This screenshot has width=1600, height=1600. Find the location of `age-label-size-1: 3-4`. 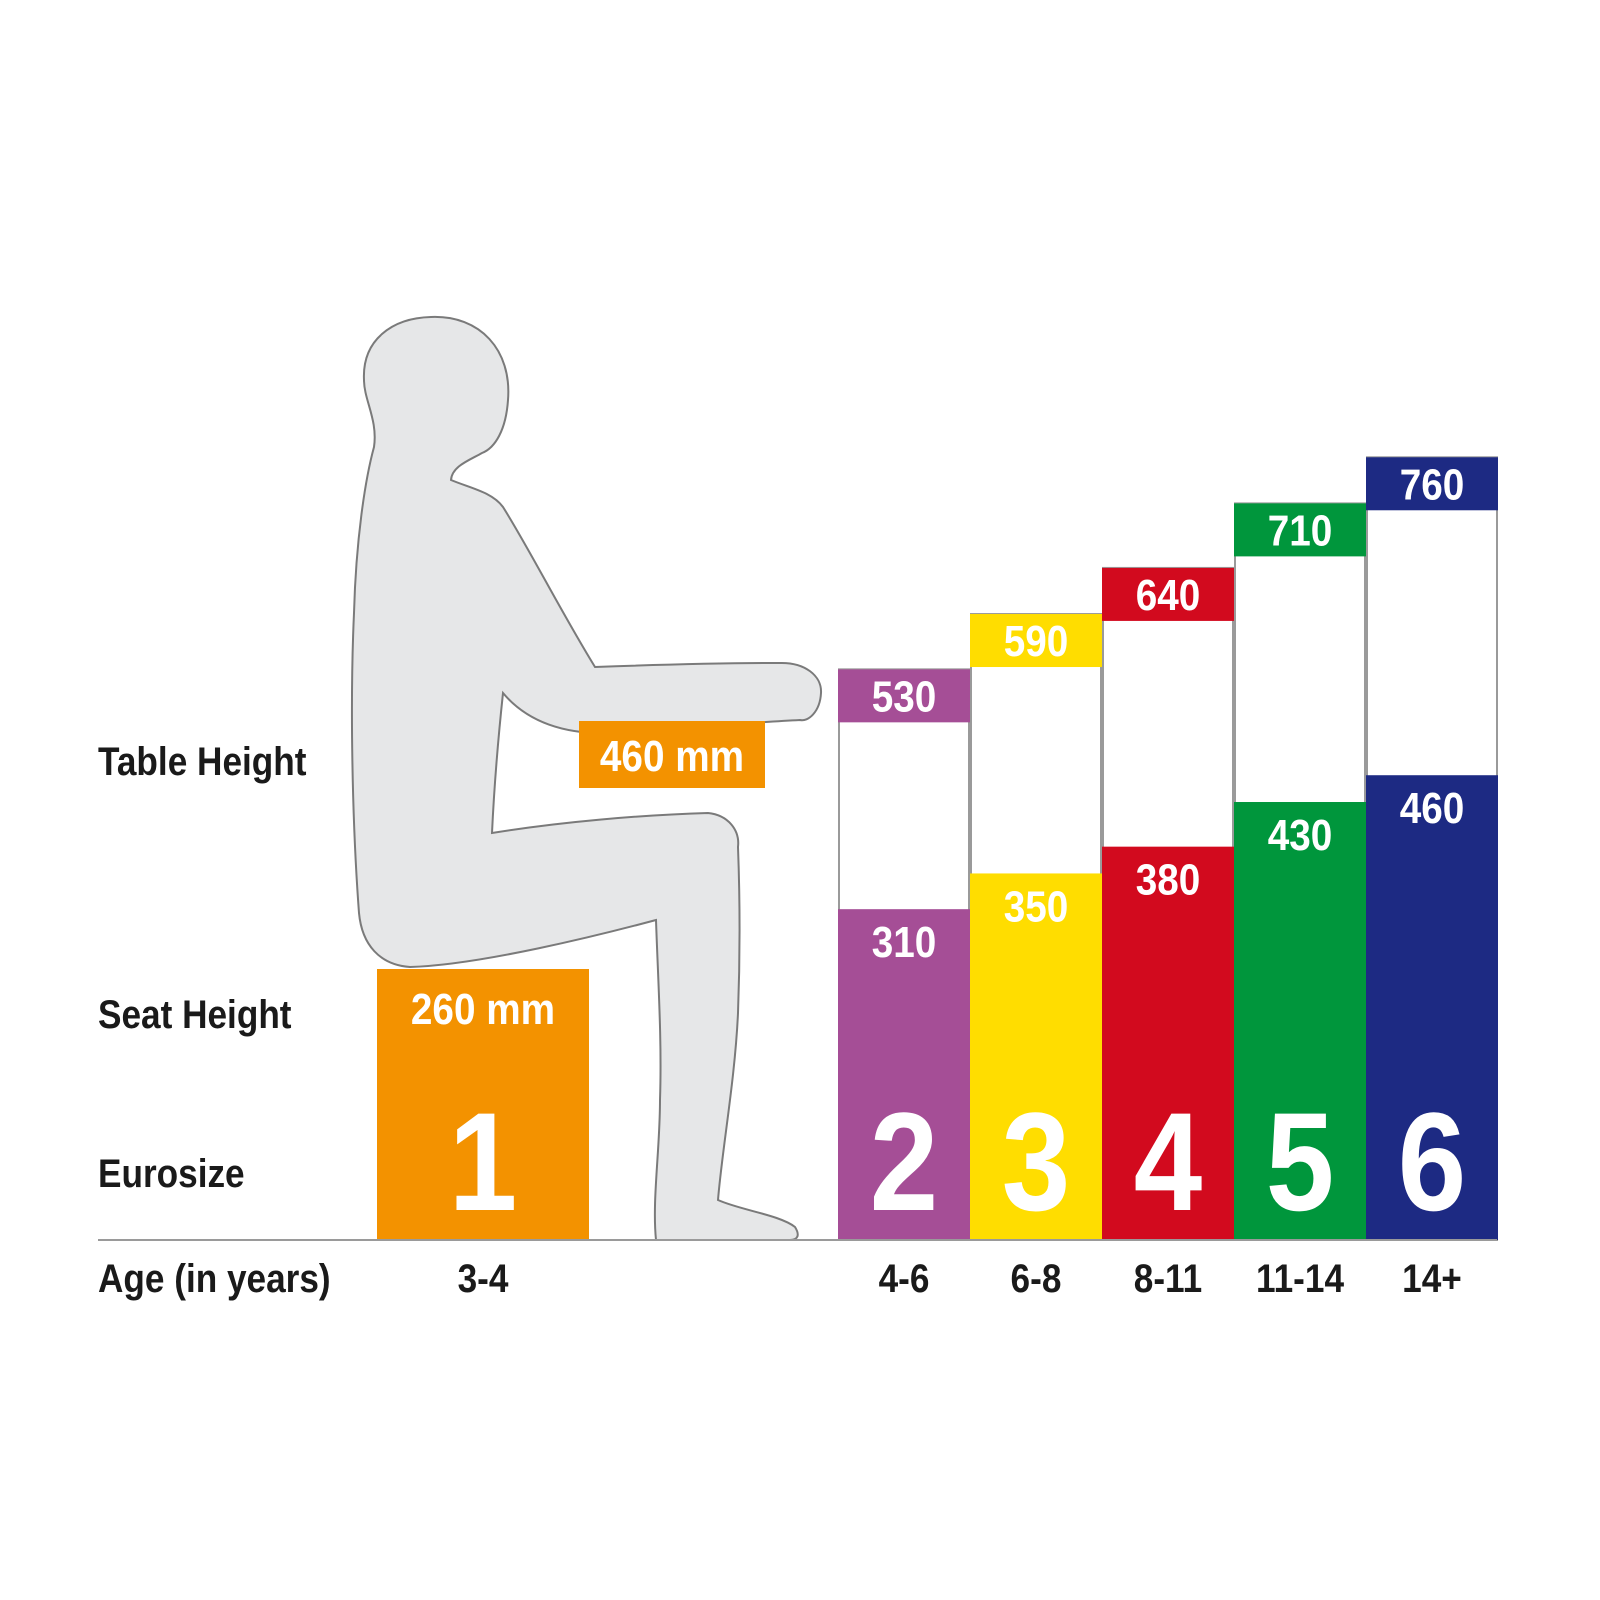

age-label-size-1: 3-4 is located at coordinates (483, 1278).